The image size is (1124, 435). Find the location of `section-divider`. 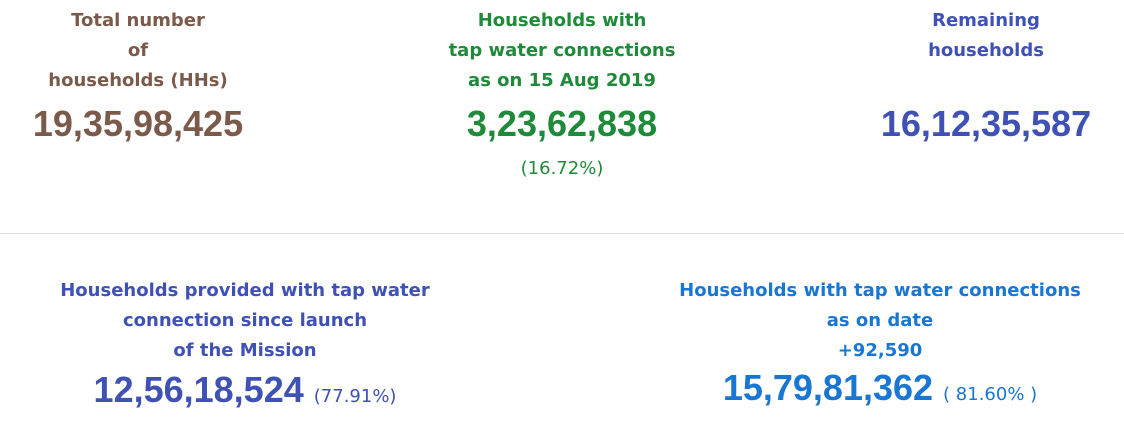

section-divider is located at coordinates (562, 233).